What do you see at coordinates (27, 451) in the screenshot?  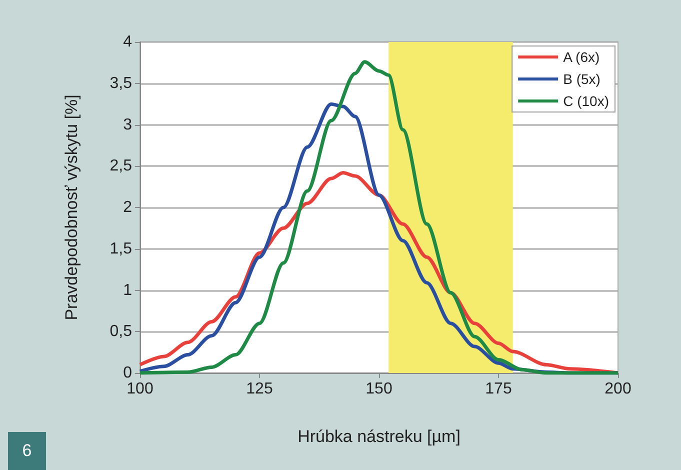 I see `text: 6` at bounding box center [27, 451].